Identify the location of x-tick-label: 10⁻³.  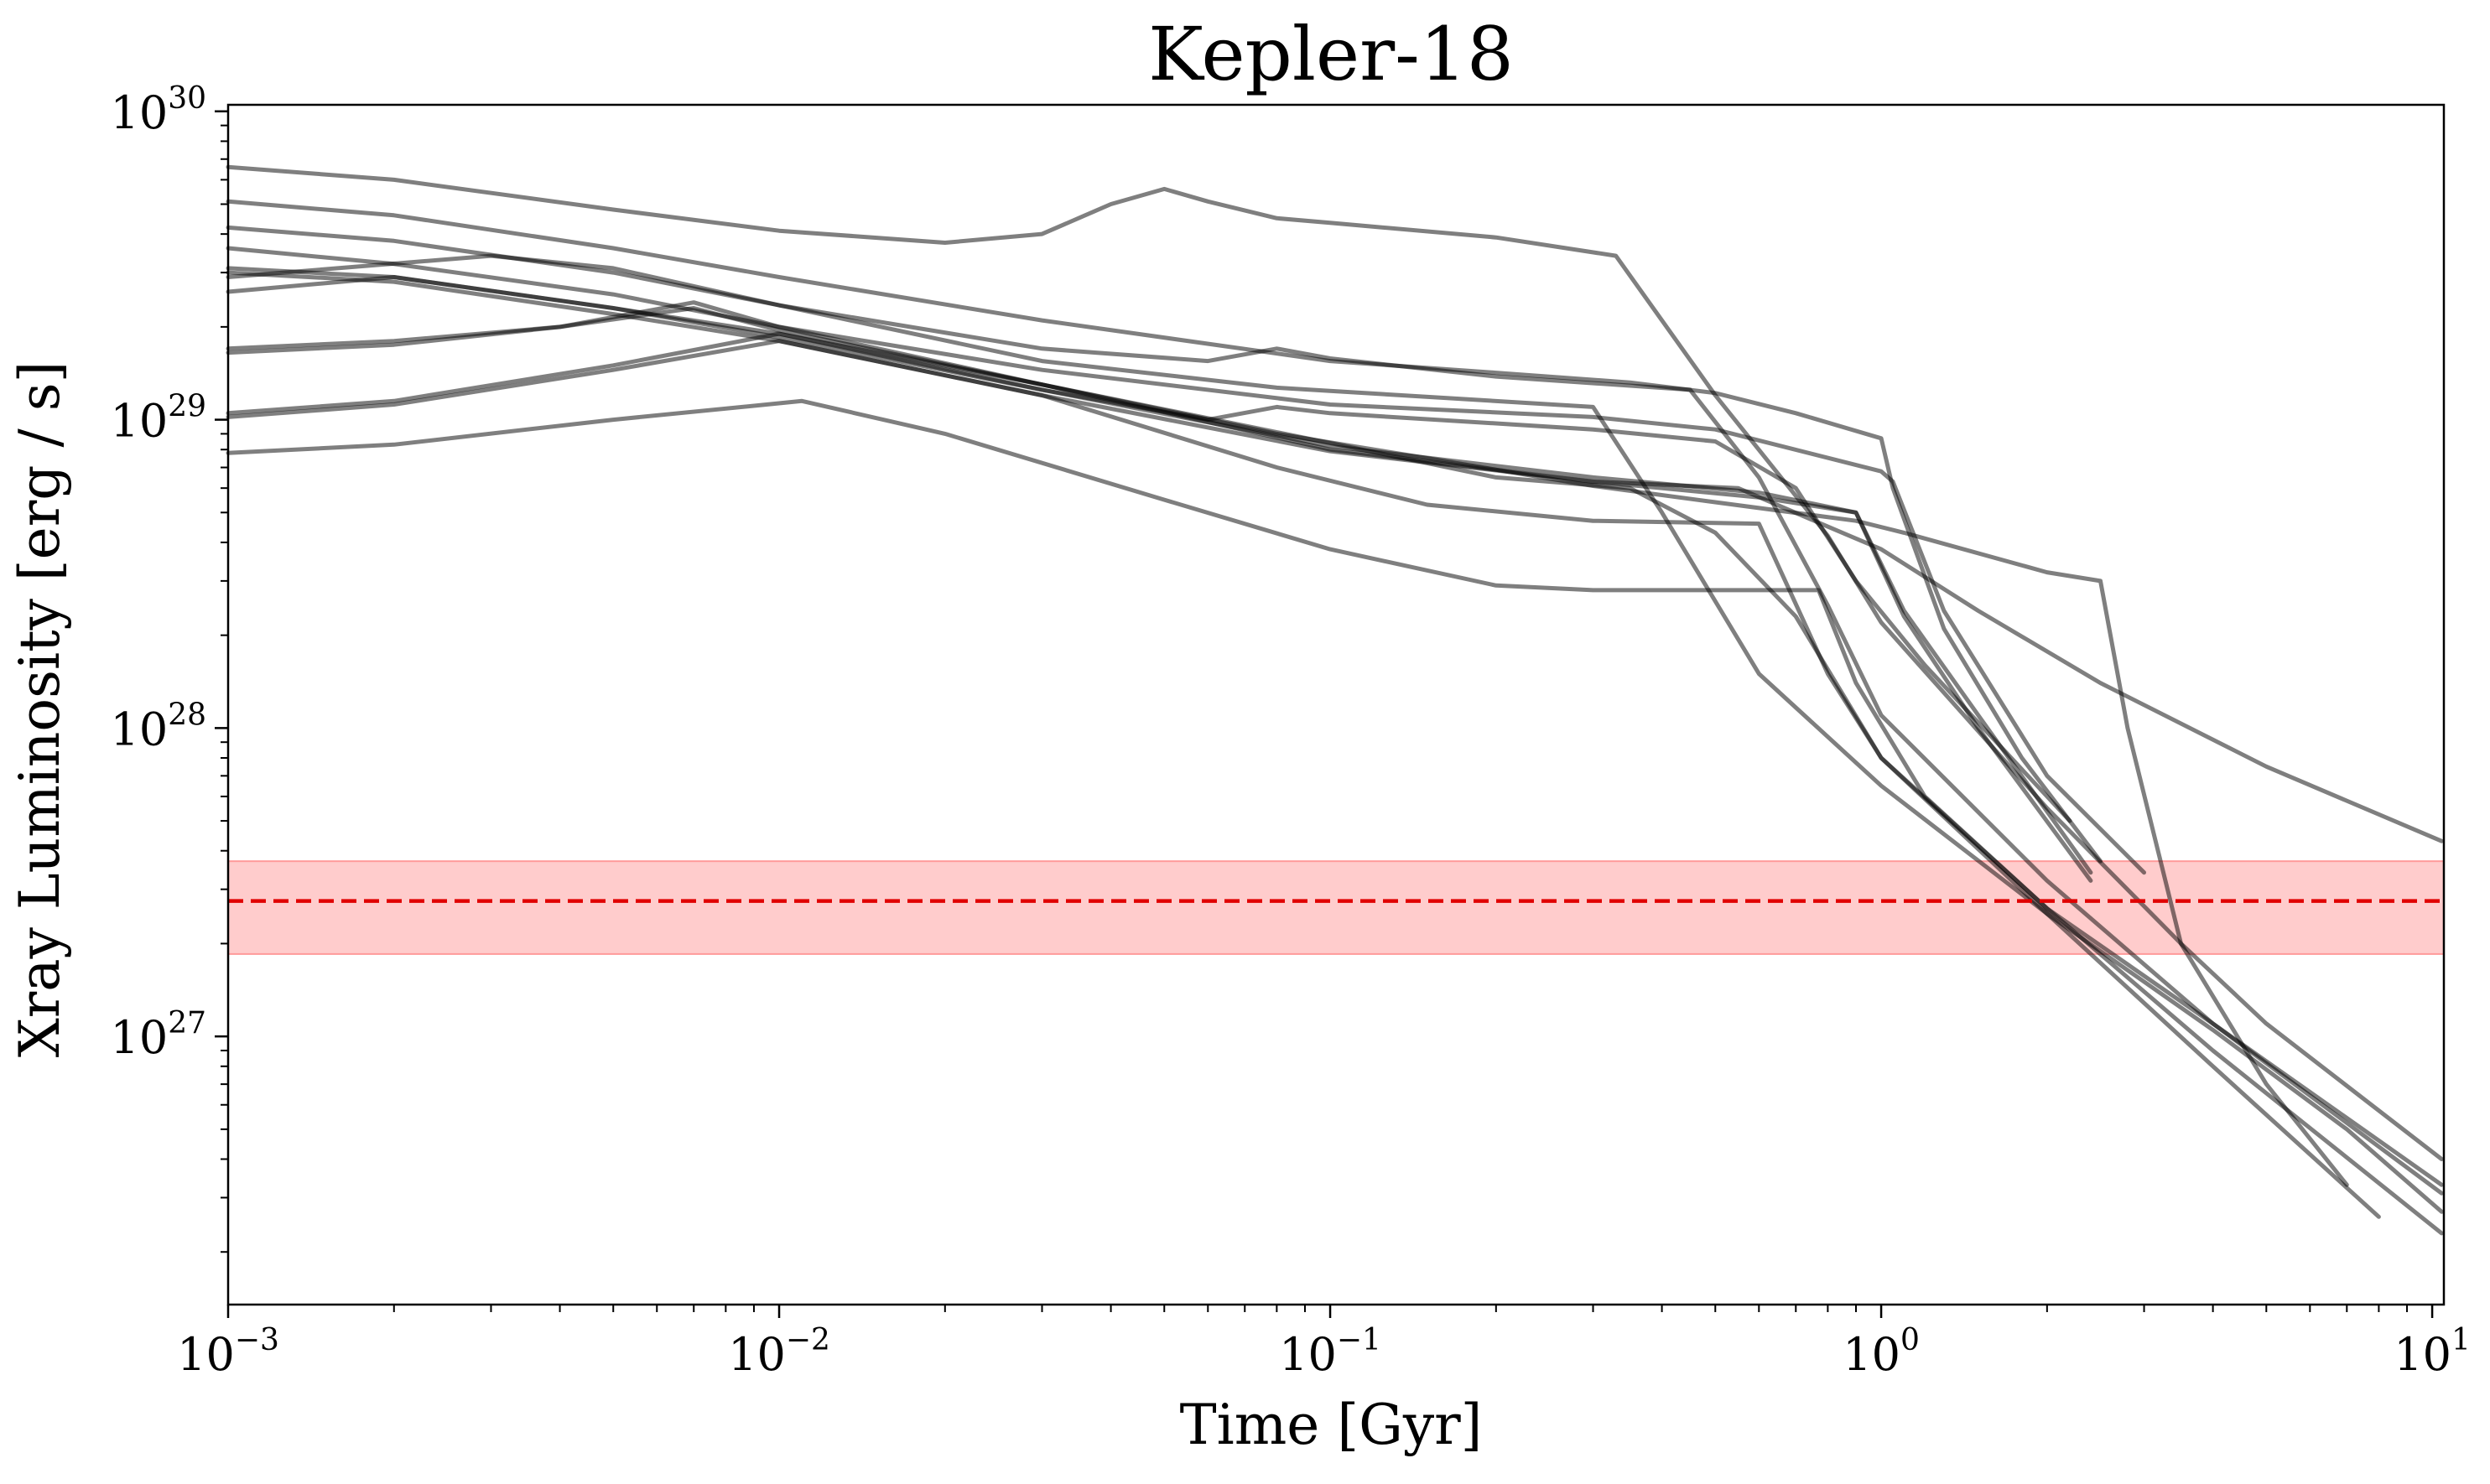
(228, 1352).